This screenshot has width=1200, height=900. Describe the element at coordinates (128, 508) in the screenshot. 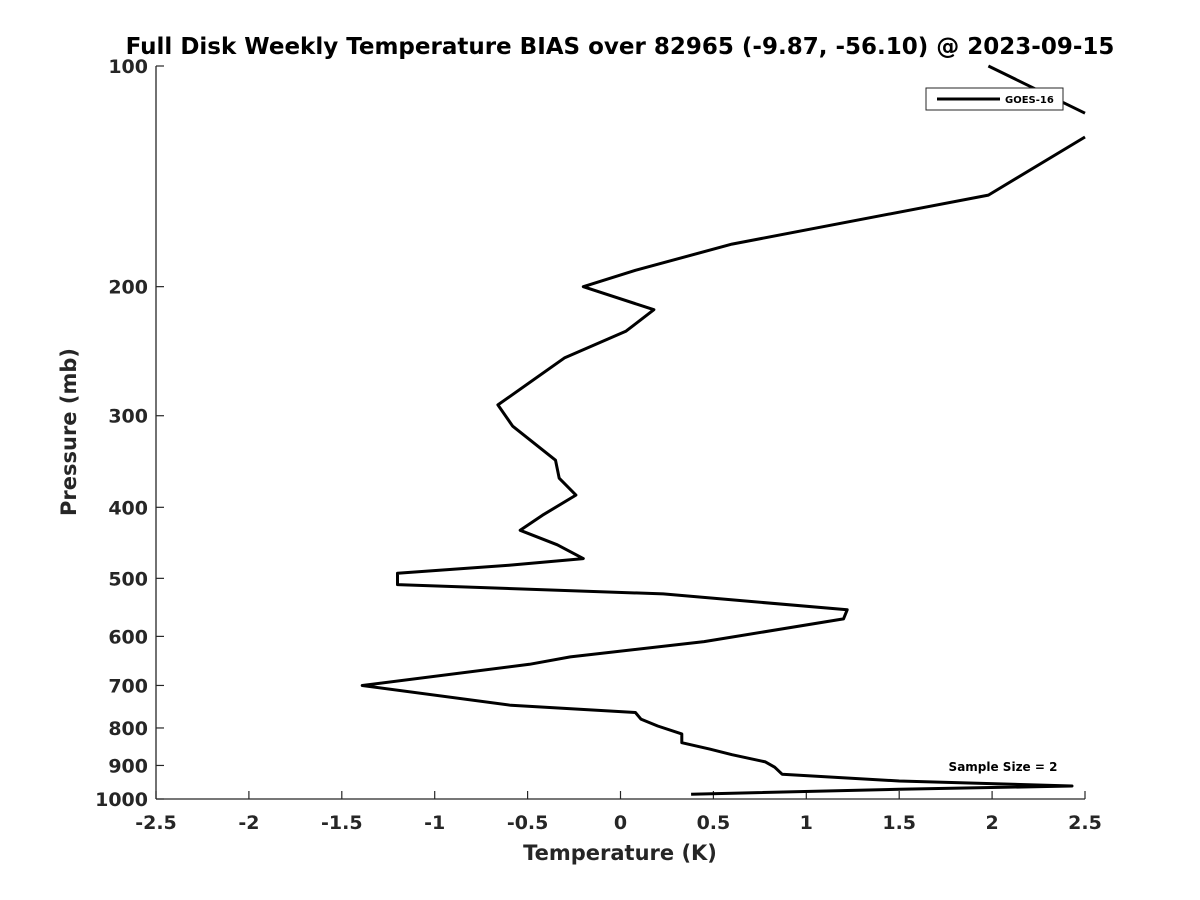

I see `y-tick-label: 400` at that location.